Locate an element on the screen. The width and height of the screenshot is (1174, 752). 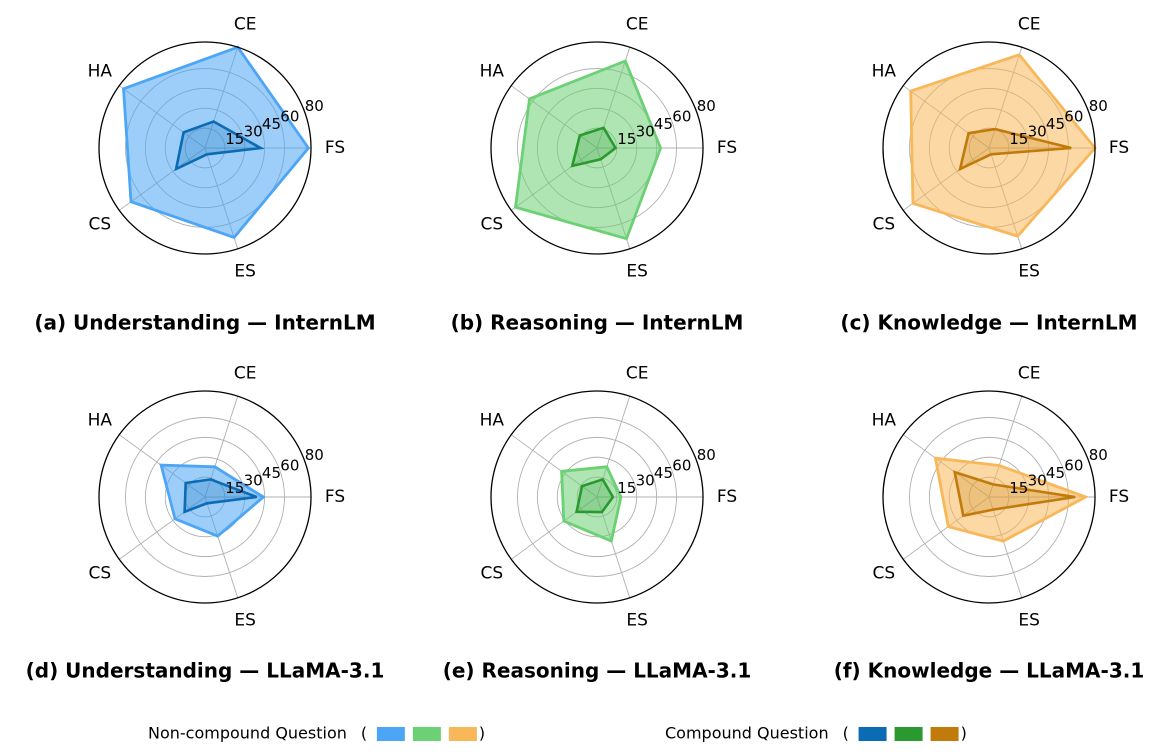
panel-title: (a) Understanding — InternLM is located at coordinates (204, 323).